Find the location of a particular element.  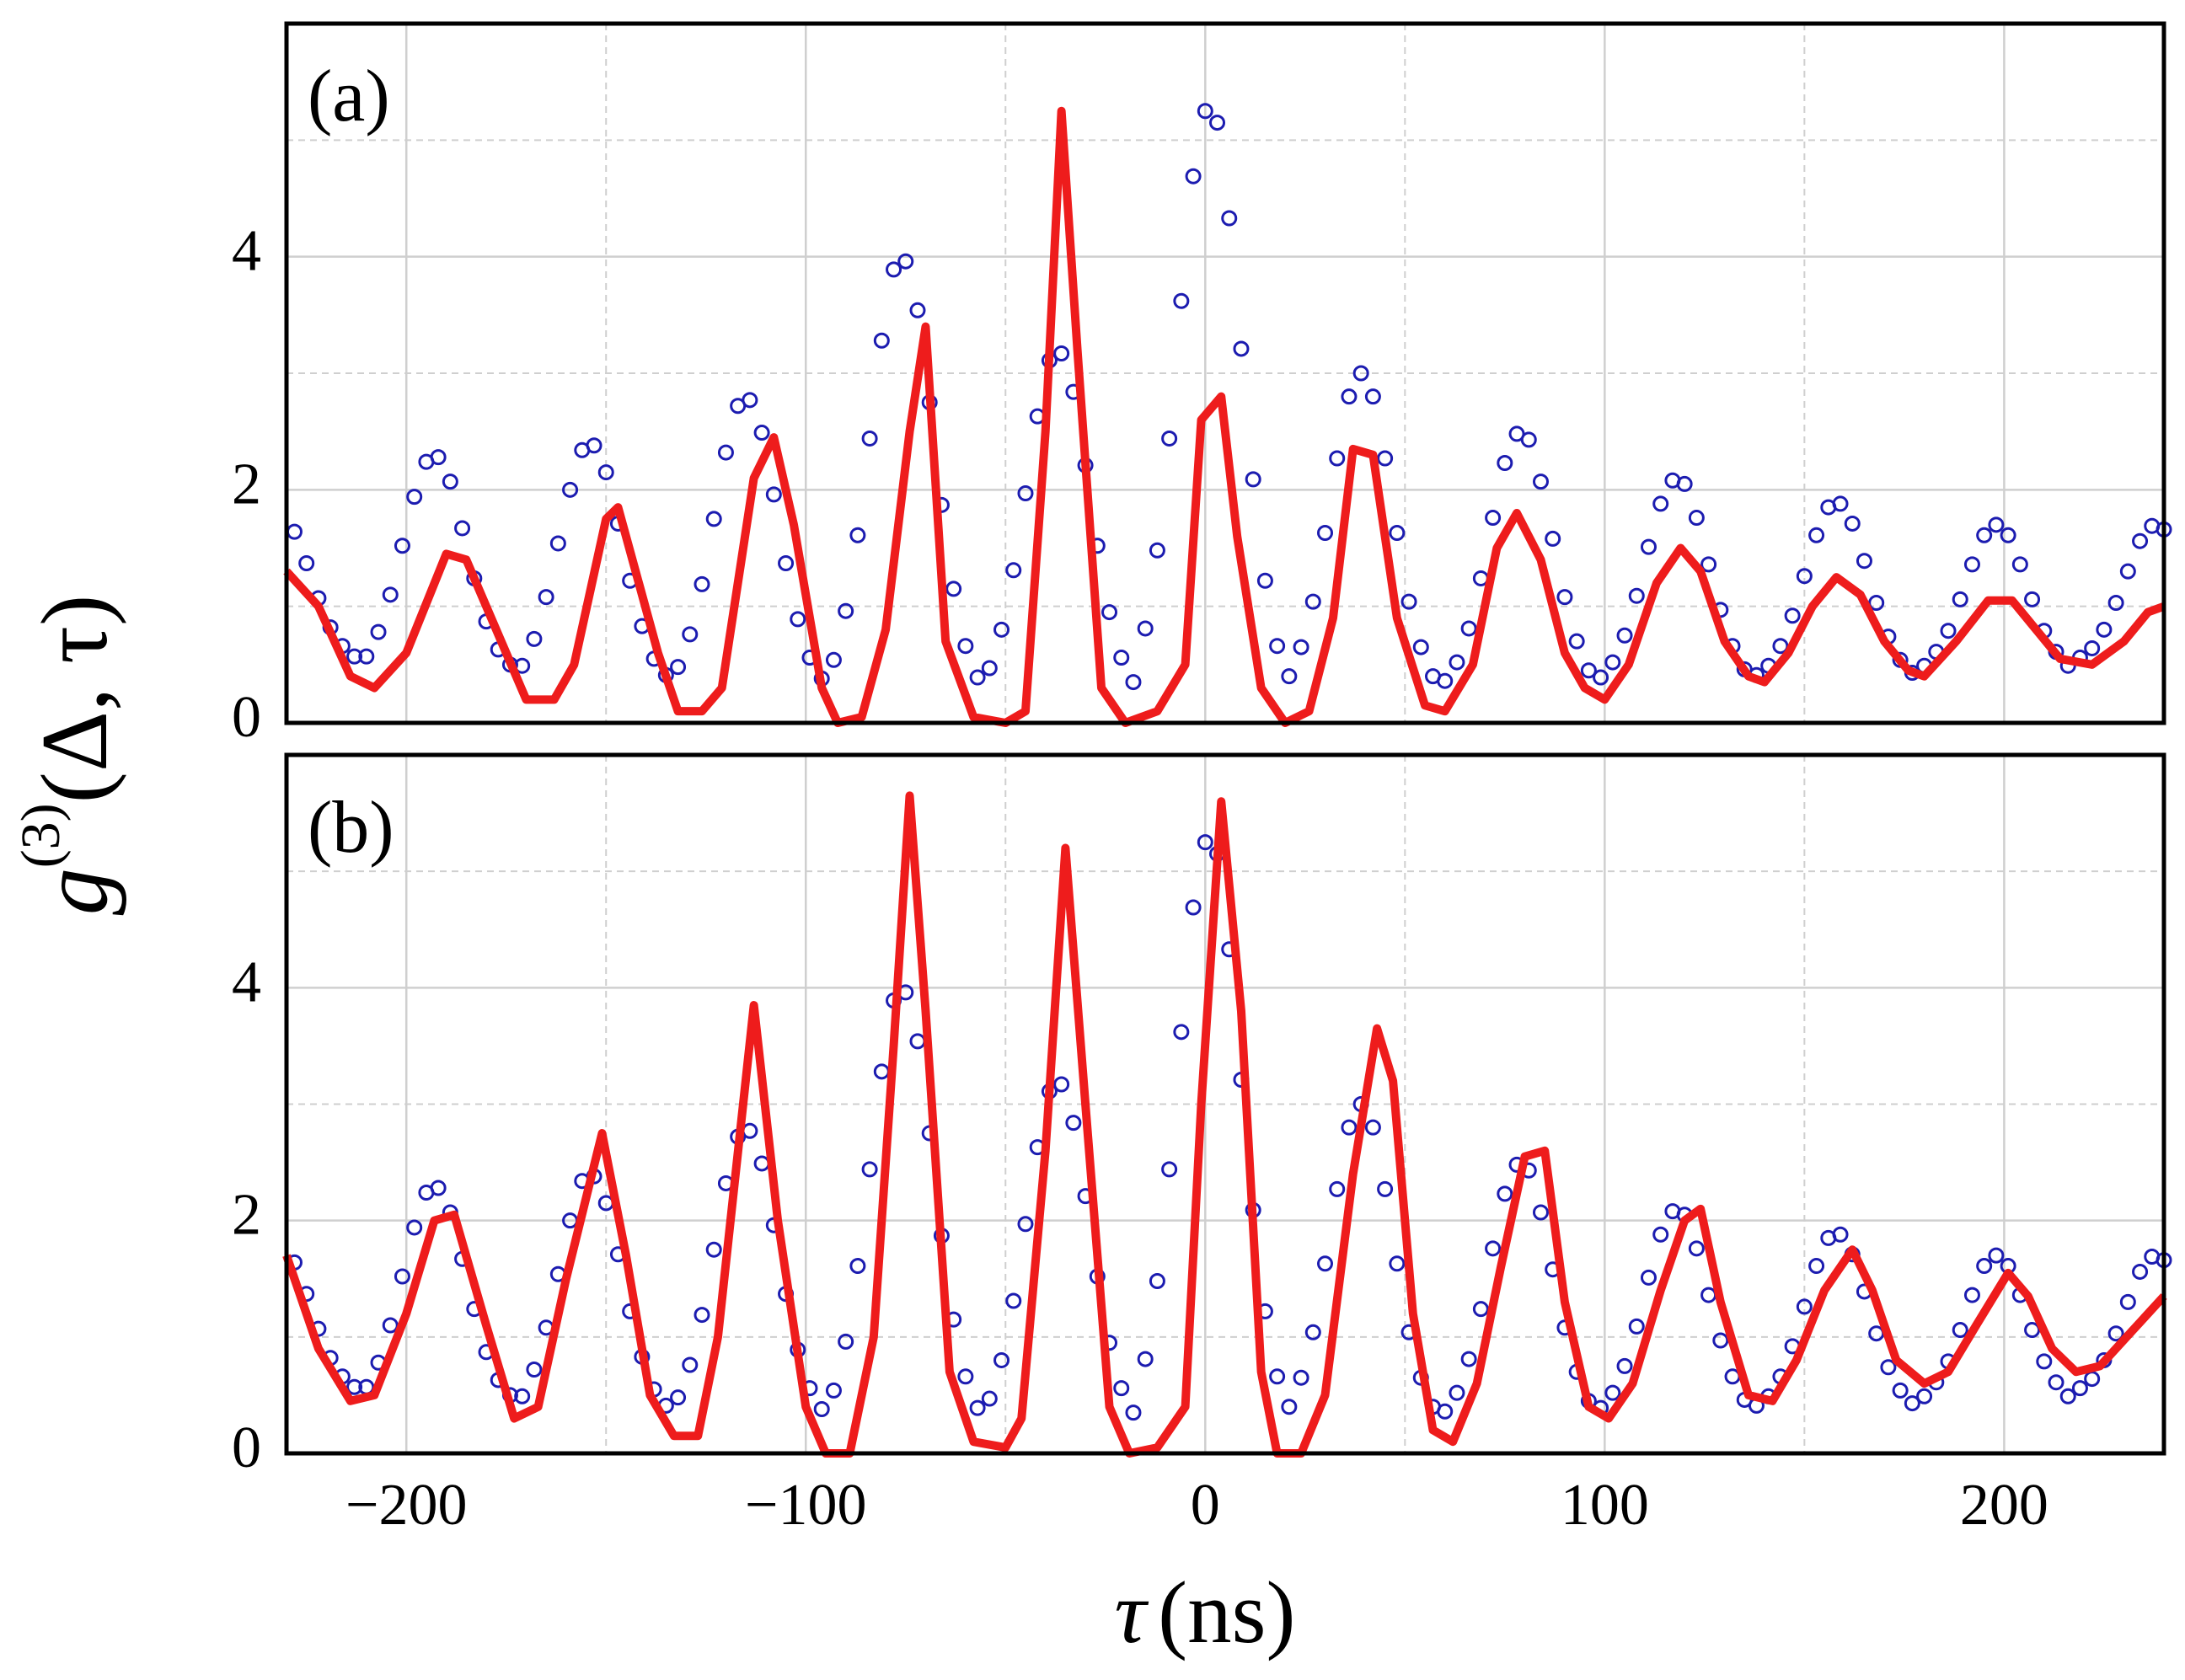

x-label-symbol: τ is located at coordinates (1132, 1612).